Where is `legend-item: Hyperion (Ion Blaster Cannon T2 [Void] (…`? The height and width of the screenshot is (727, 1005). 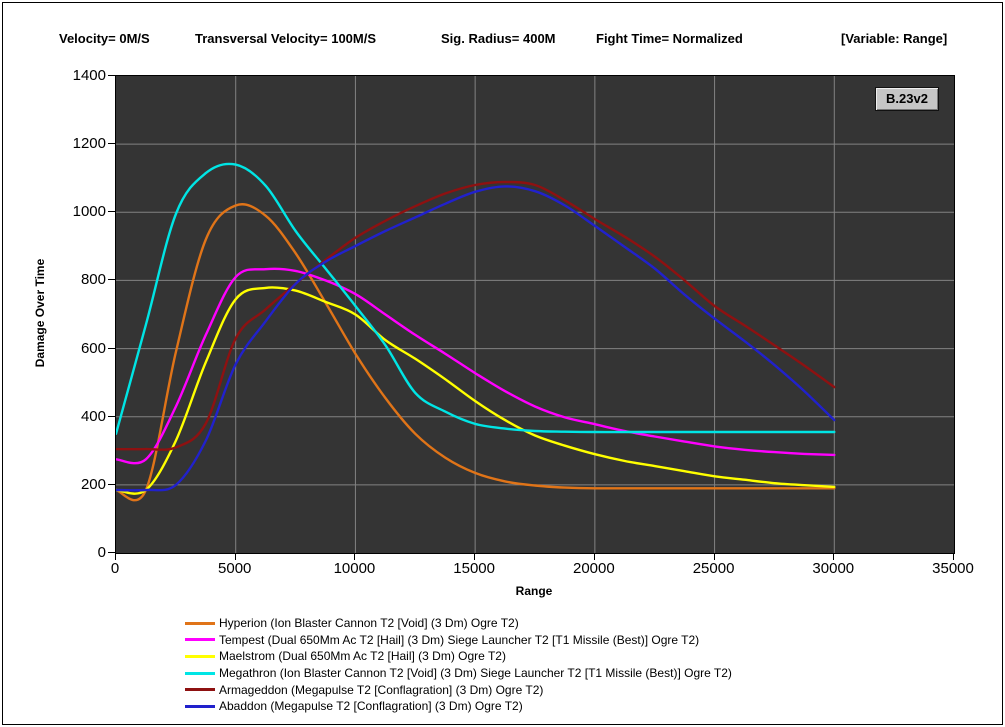 legend-item: Hyperion (Ion Blaster Cannon T2 [Void] (… is located at coordinates (458, 623).